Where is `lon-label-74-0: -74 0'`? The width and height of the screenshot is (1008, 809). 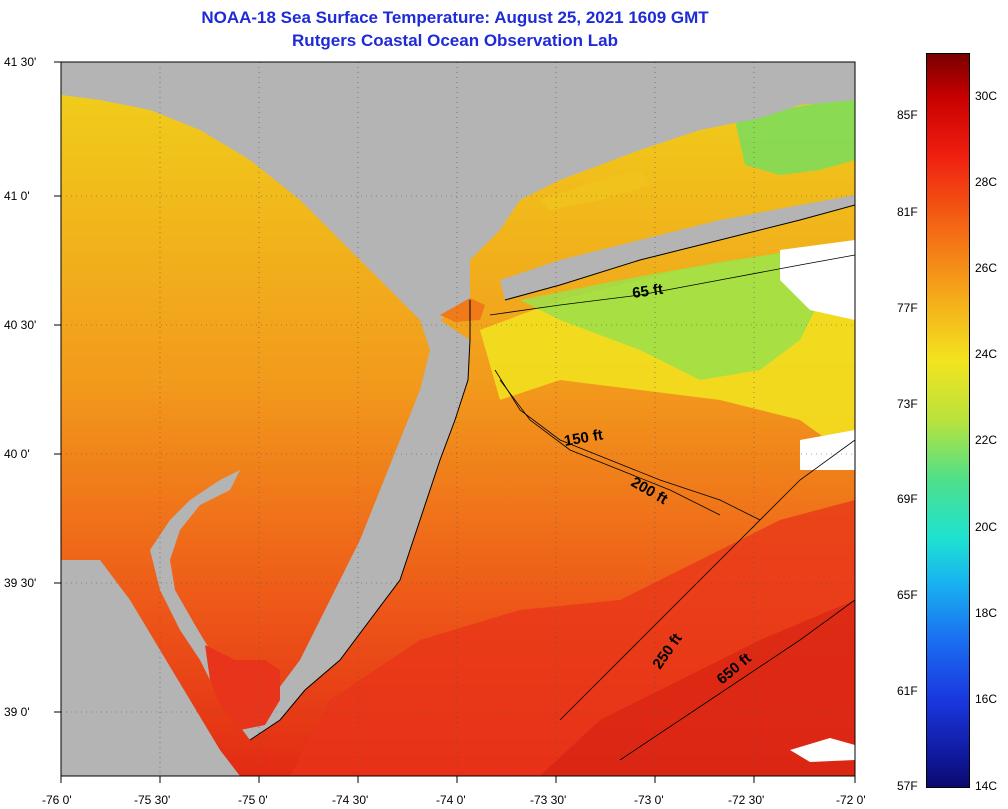
lon-label-74-0: -74 0' is located at coordinates (451, 800).